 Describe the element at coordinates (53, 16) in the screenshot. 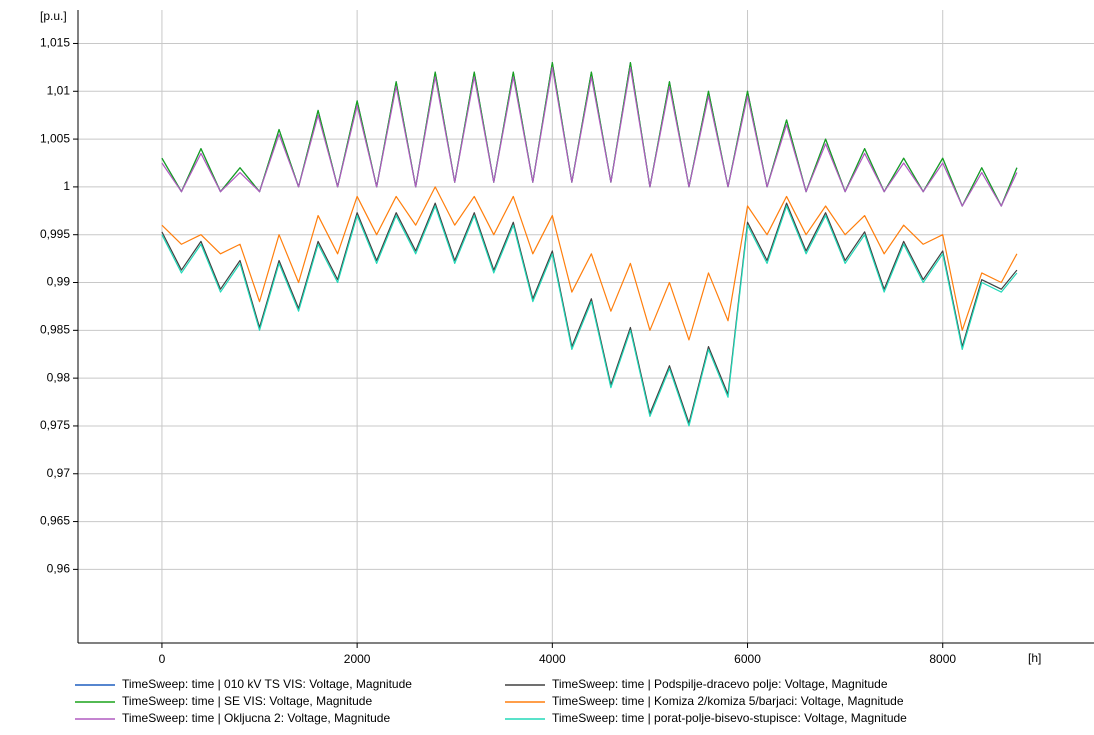

I see `y-axis-label: [p.u.]` at that location.